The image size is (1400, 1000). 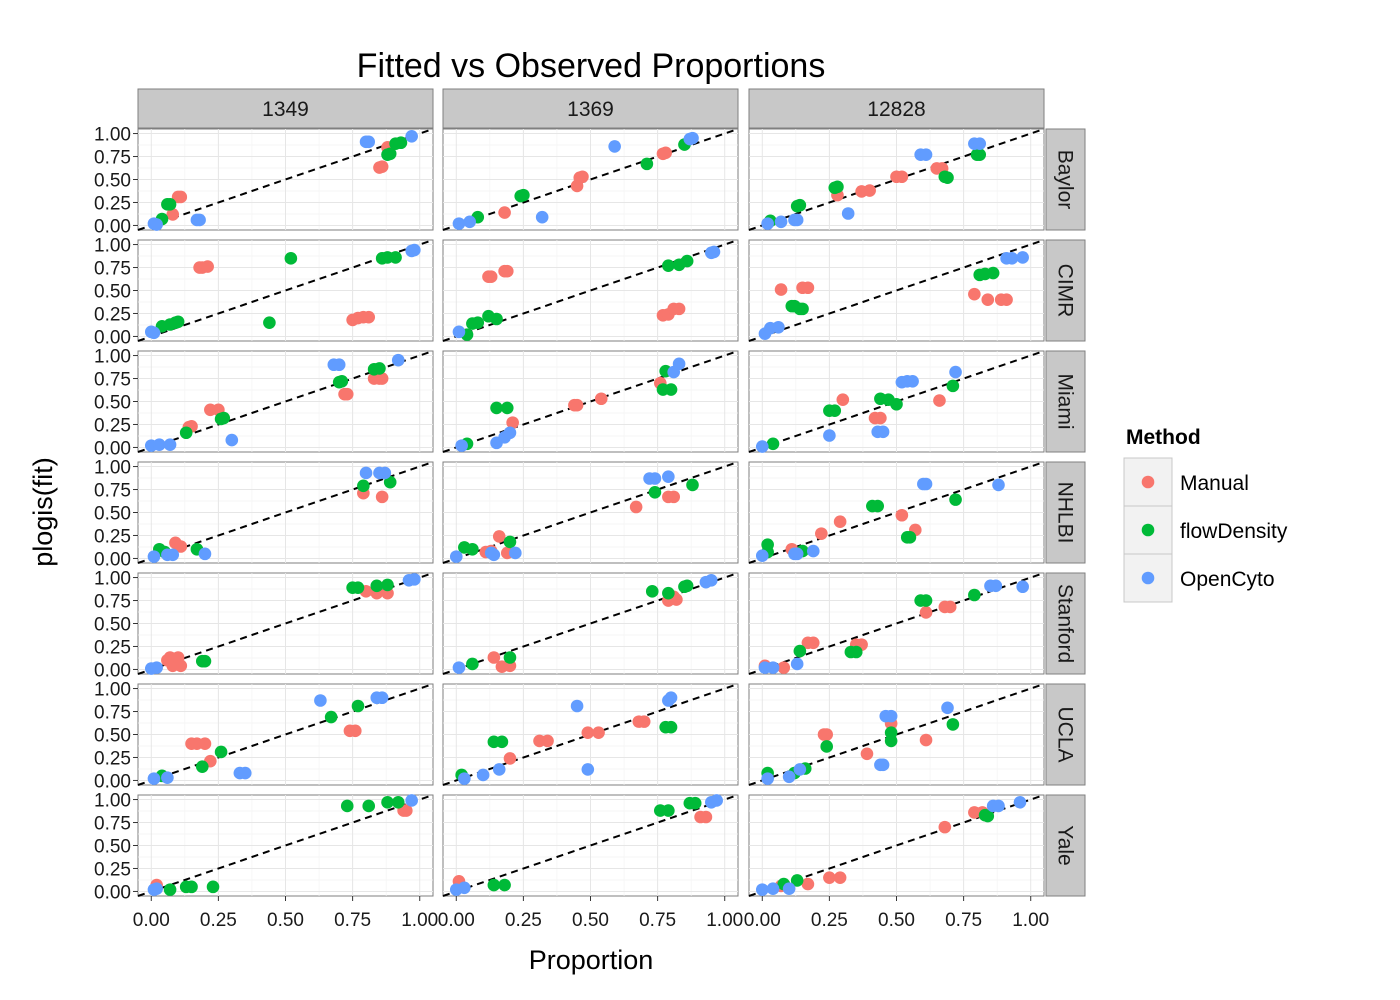 What do you see at coordinates (1065, 291) in the screenshot?
I see `facet-label-row-CIMR: CIMR` at bounding box center [1065, 291].